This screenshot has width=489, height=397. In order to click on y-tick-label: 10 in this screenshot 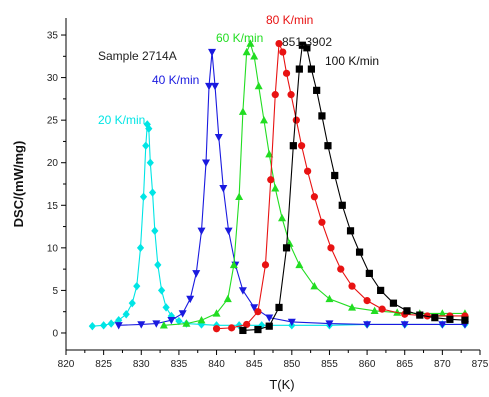, I will do `click(53, 248)`.